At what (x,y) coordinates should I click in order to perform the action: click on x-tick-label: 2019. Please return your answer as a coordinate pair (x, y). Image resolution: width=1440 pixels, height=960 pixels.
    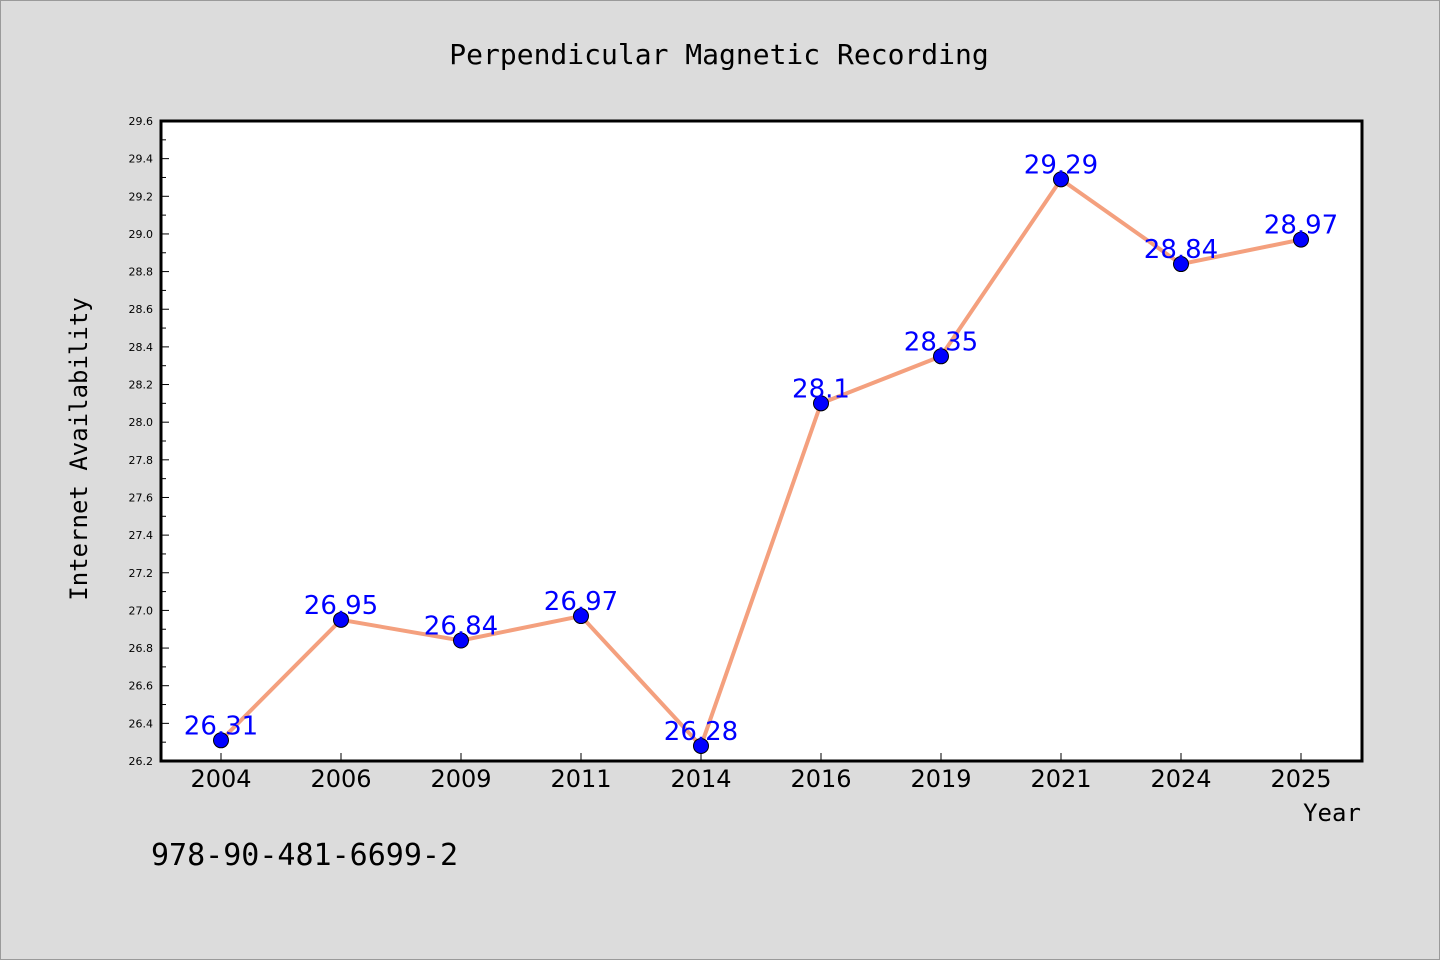
    Looking at the image, I should click on (940, 779).